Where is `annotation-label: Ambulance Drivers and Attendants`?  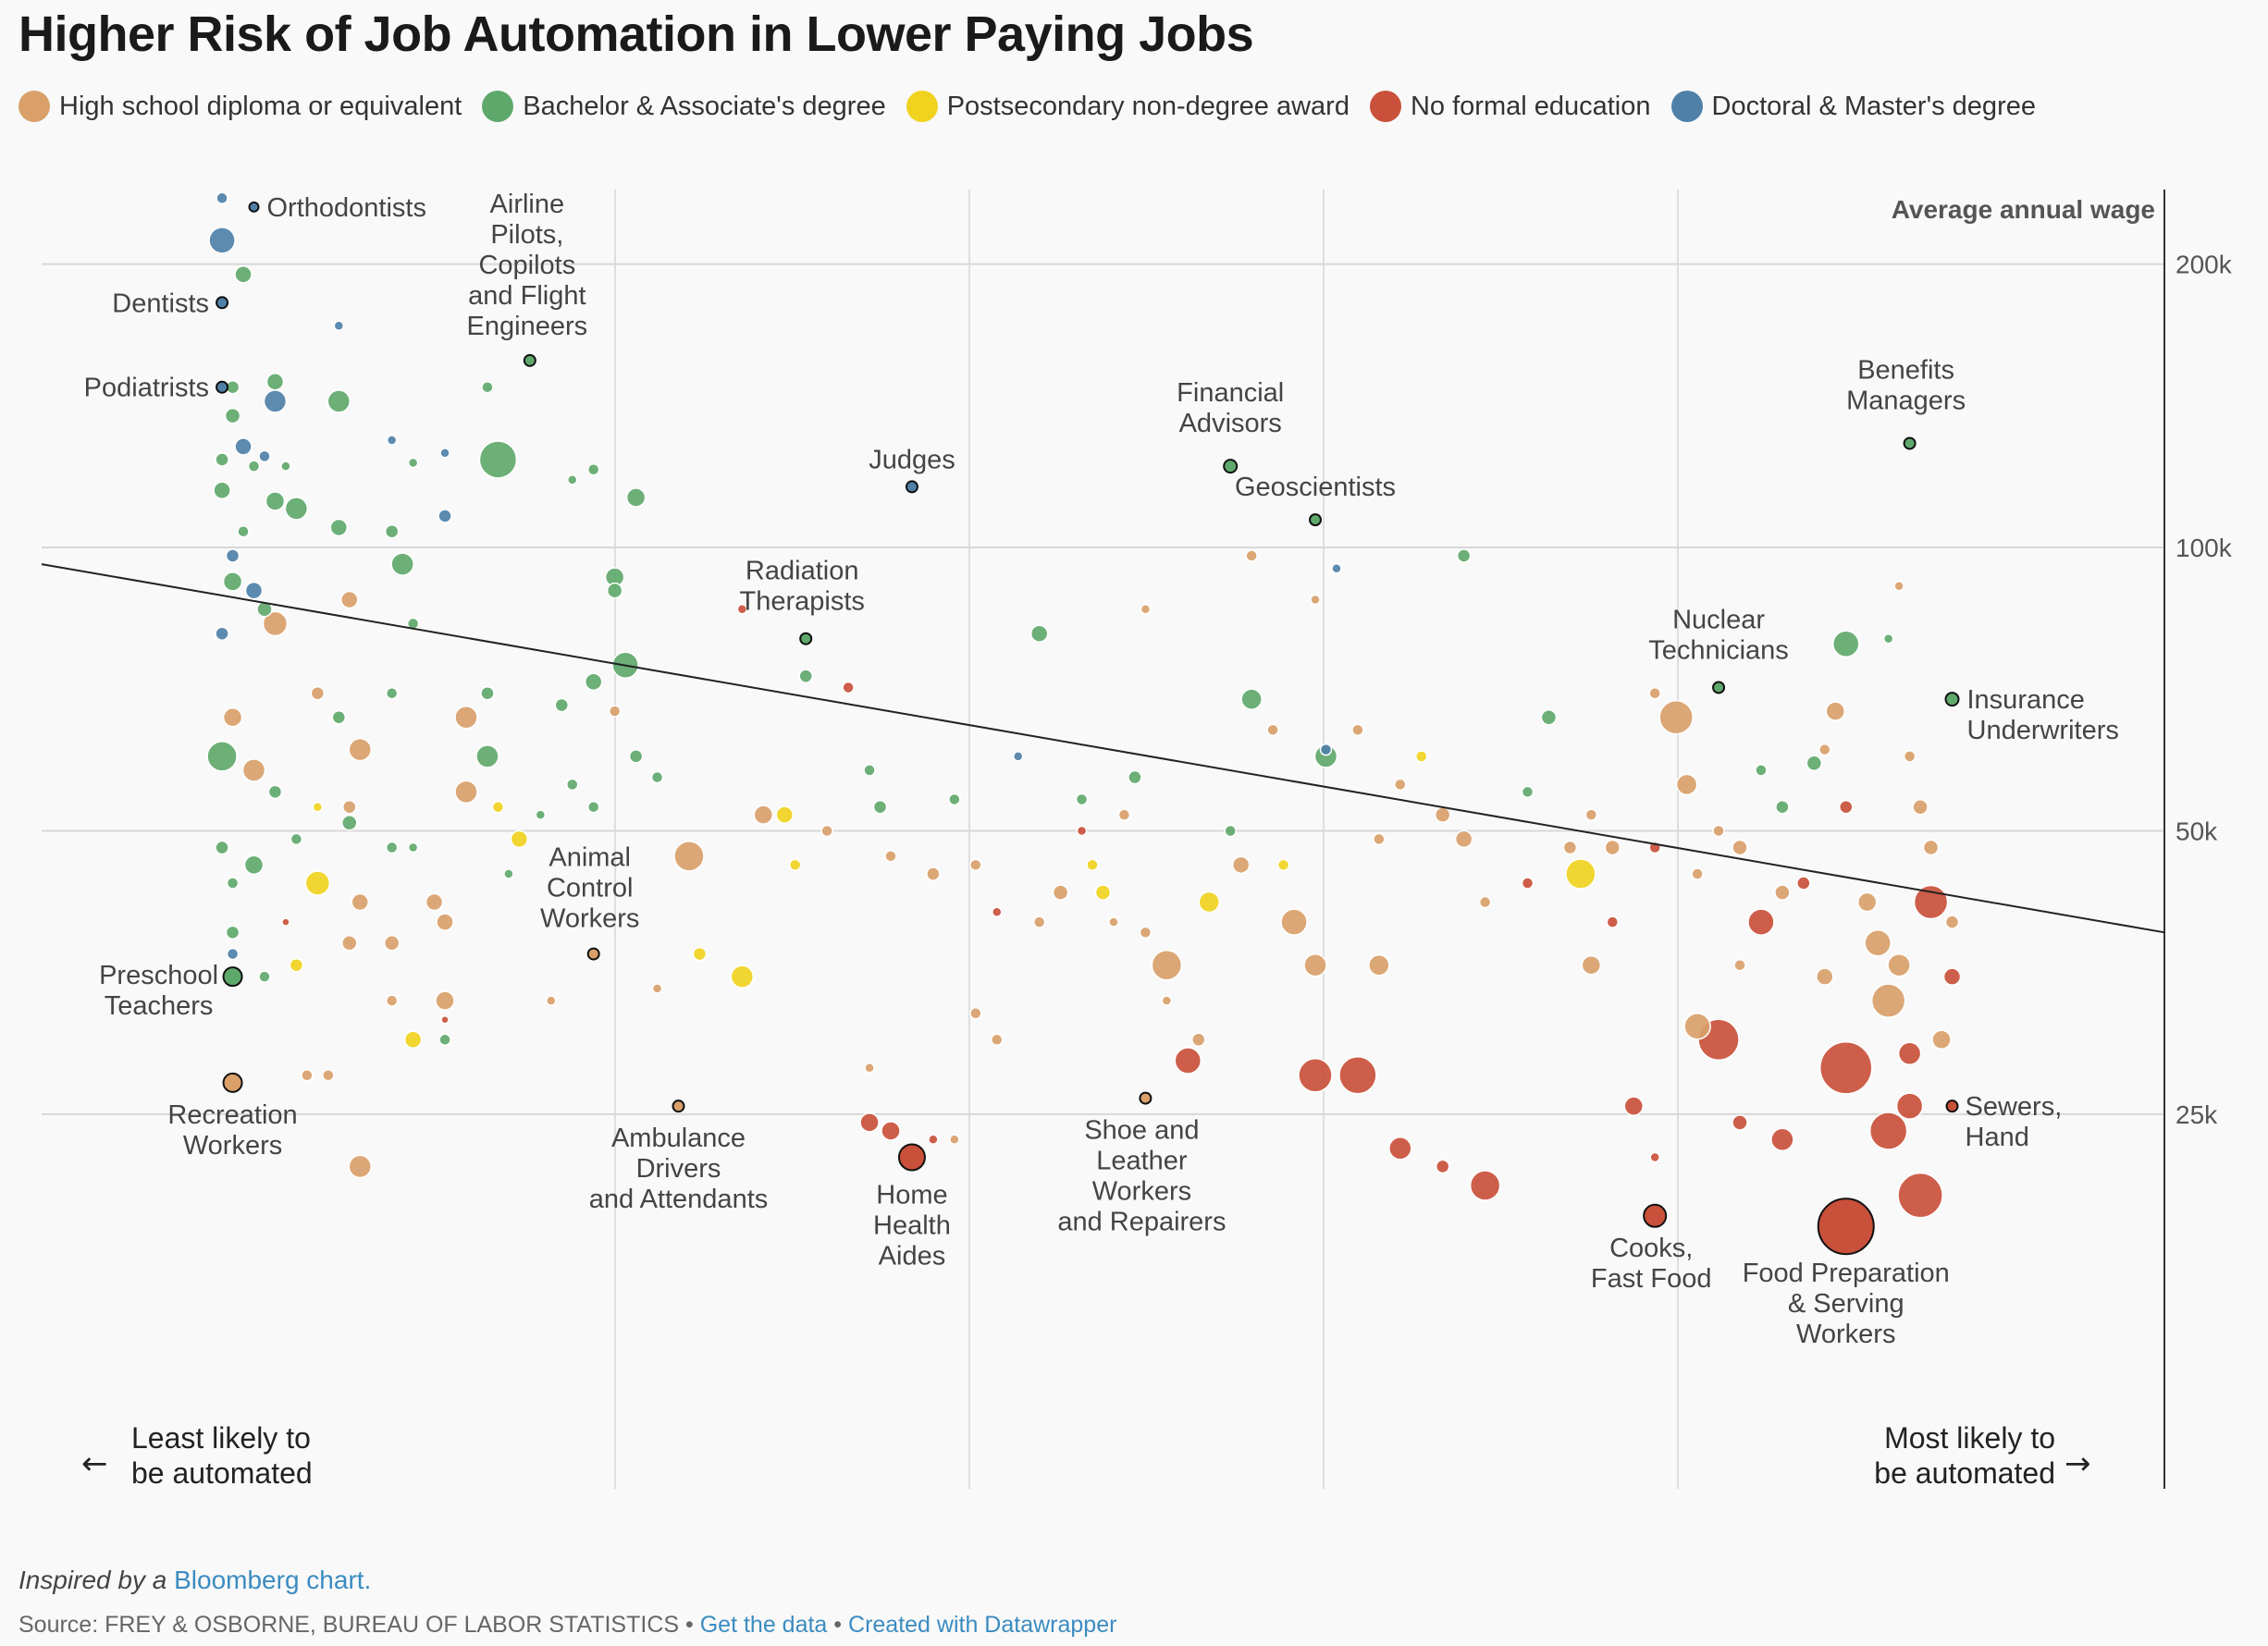
annotation-label: Ambulance Drivers and Attendants is located at coordinates (679, 1169).